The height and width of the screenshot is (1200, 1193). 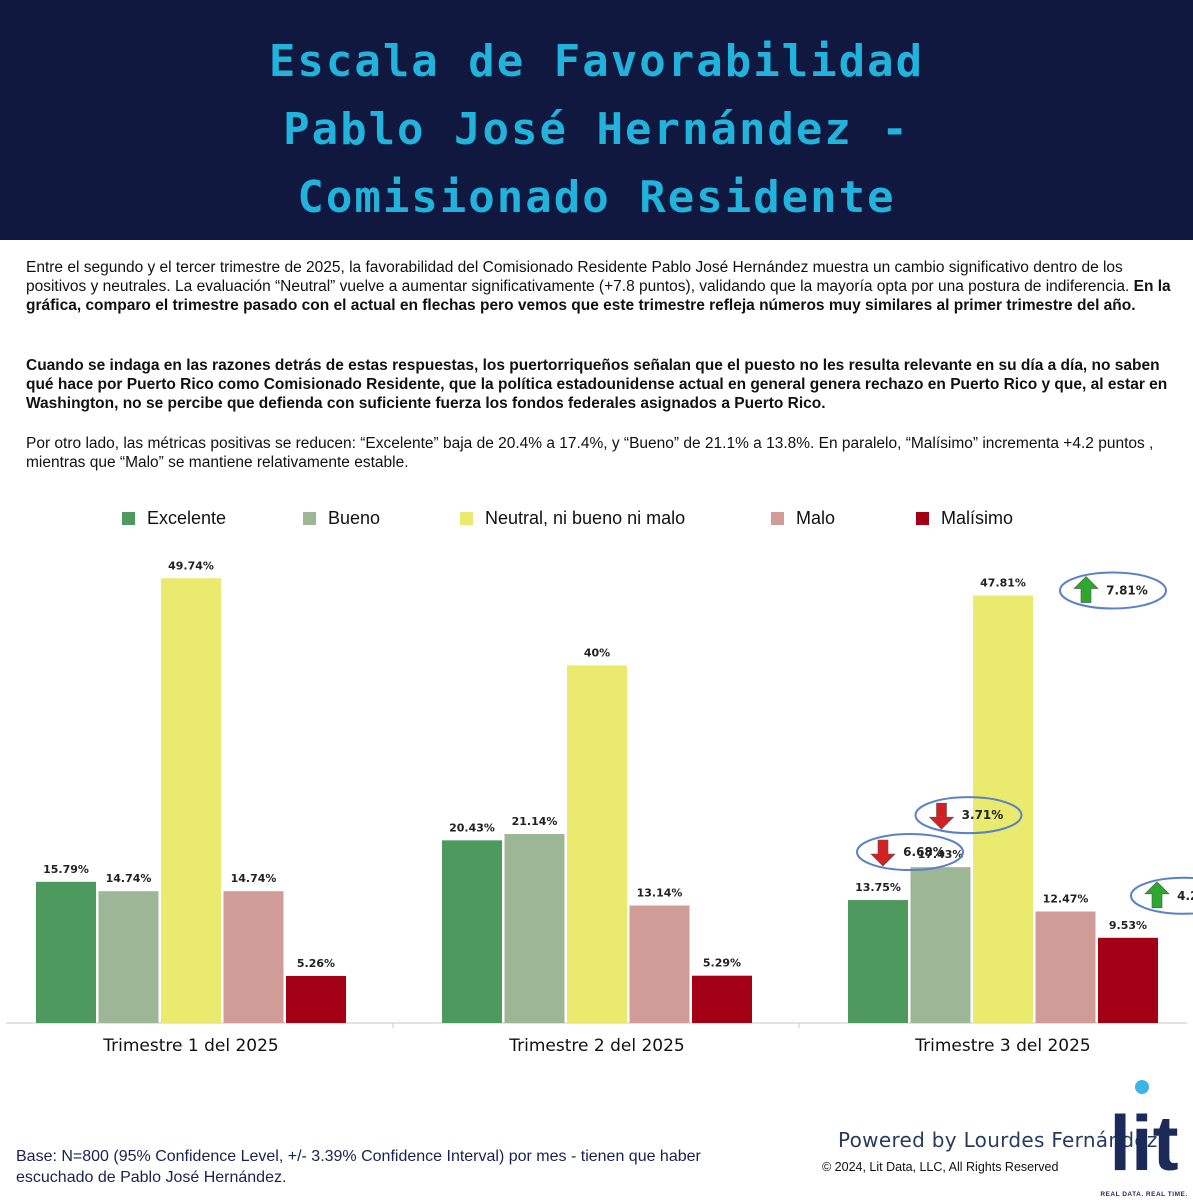 I want to click on data-label: 17.43%, so click(x=941, y=854).